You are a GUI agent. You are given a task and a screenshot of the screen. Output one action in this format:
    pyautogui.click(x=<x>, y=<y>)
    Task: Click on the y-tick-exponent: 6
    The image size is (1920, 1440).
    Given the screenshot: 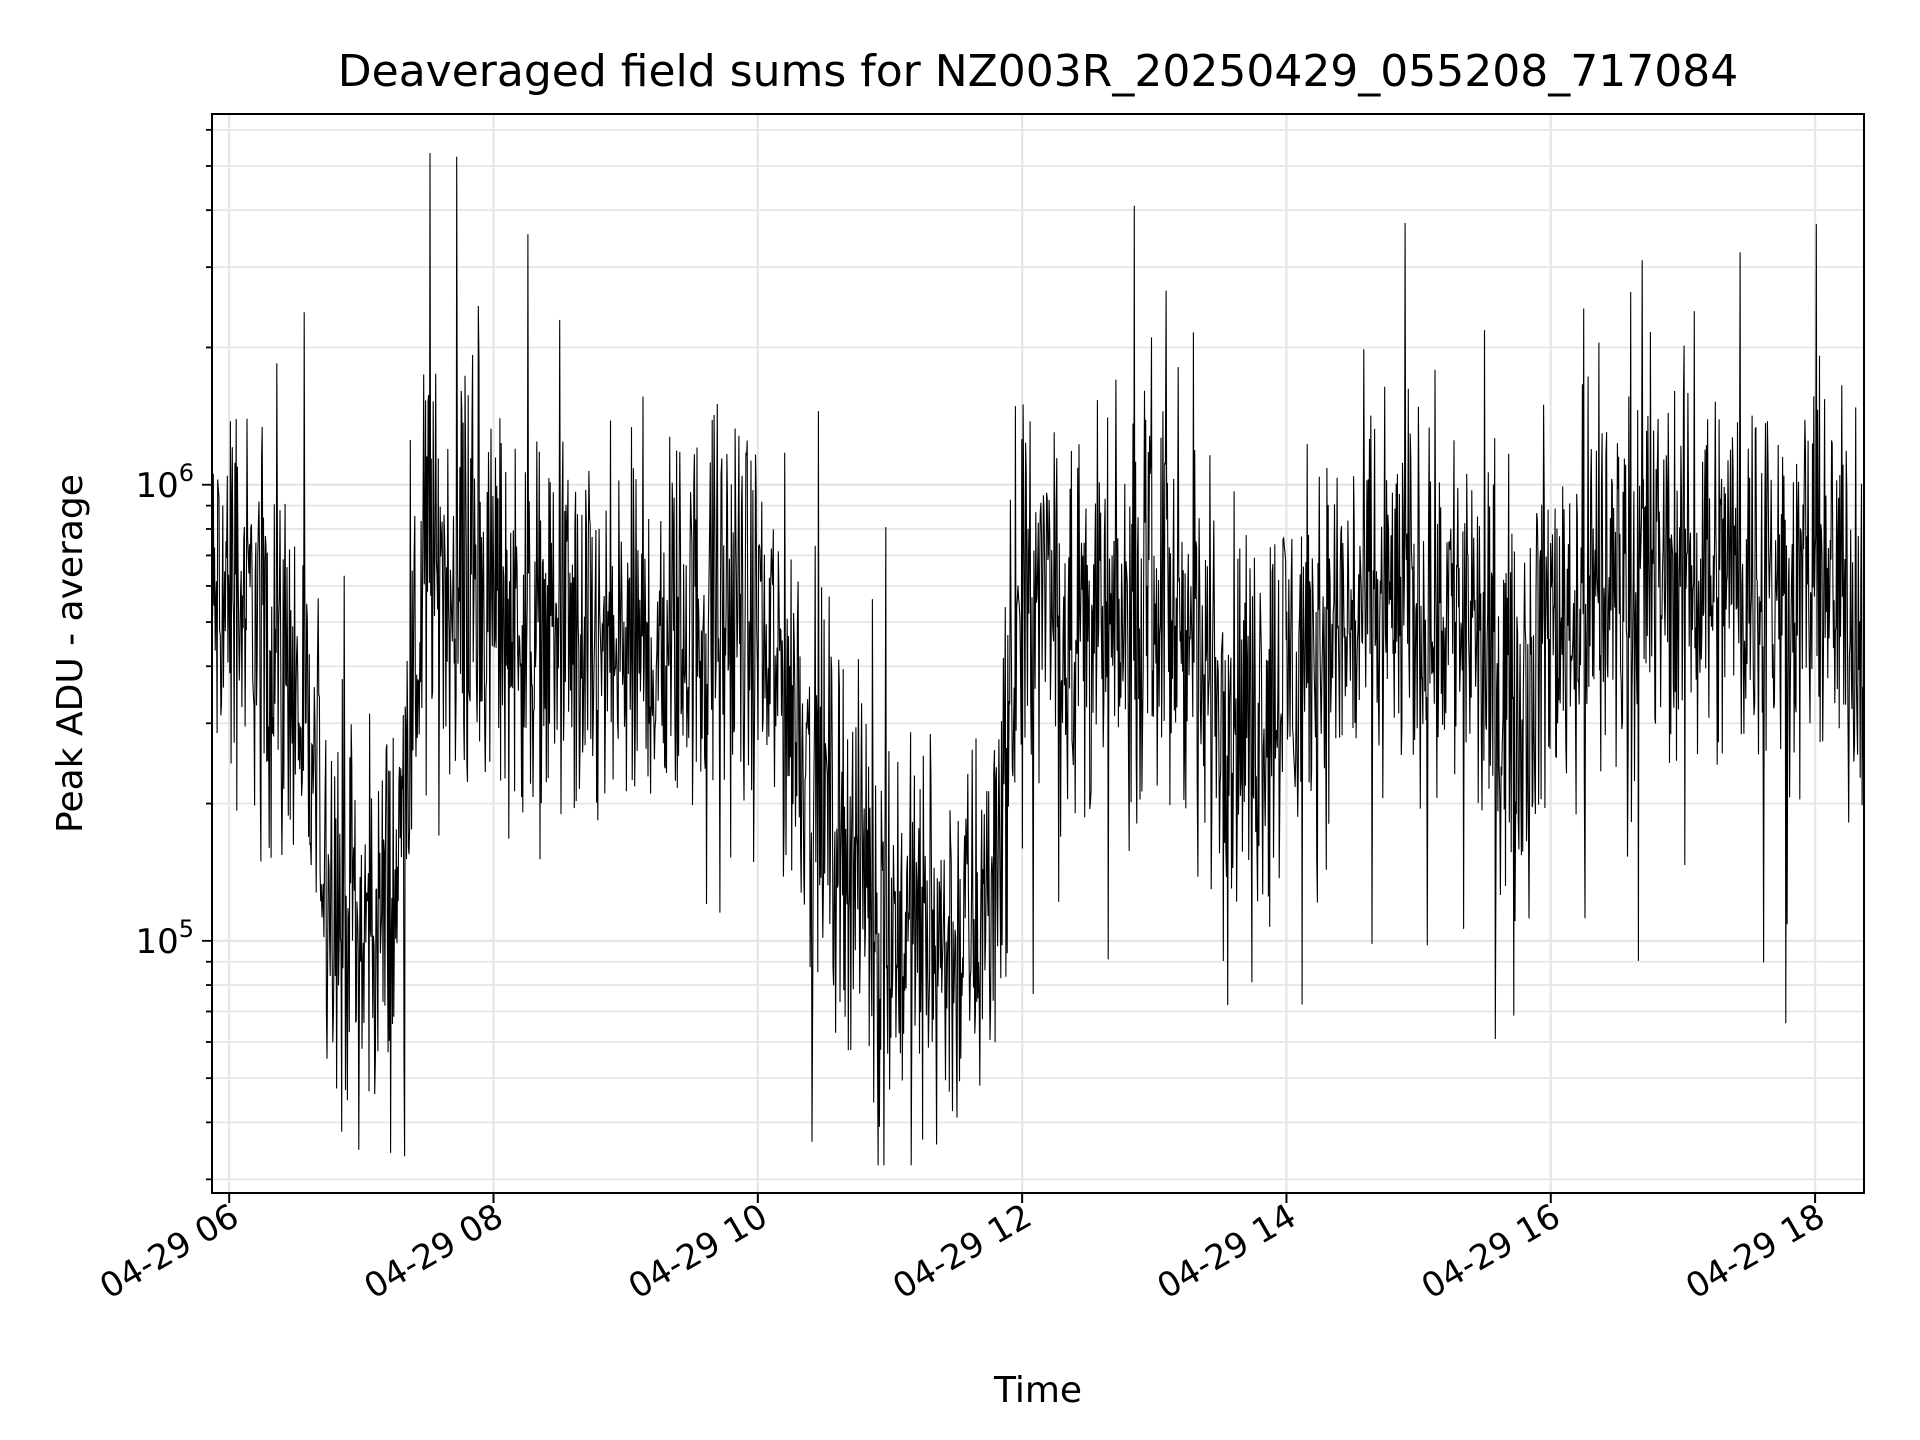 What is the action you would take?
    pyautogui.click(x=186, y=473)
    